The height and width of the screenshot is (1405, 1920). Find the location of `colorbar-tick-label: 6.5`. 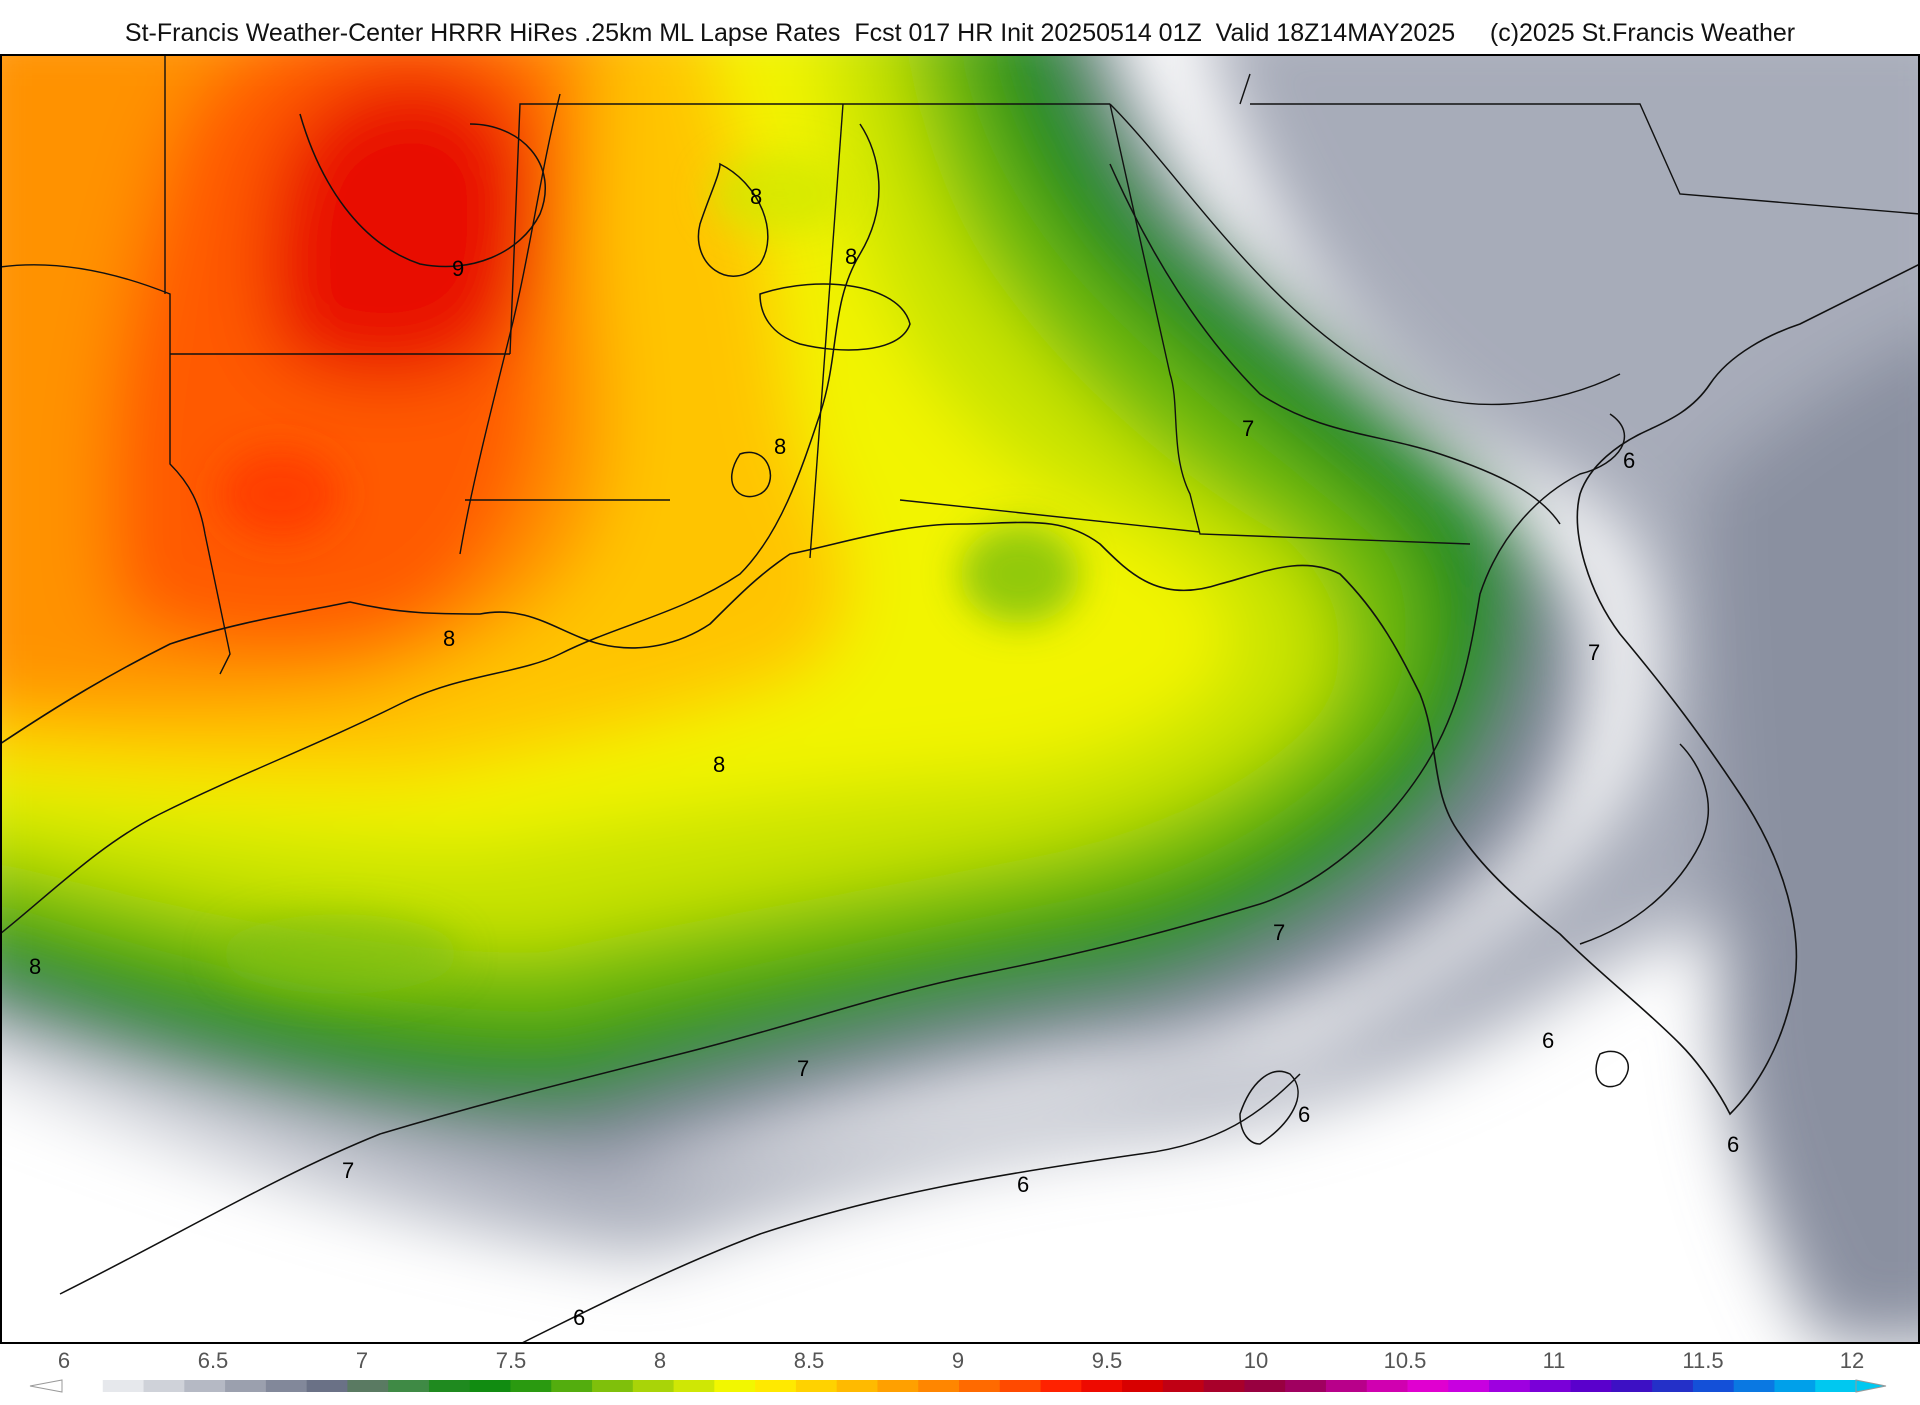

colorbar-tick-label: 6.5 is located at coordinates (213, 1360).